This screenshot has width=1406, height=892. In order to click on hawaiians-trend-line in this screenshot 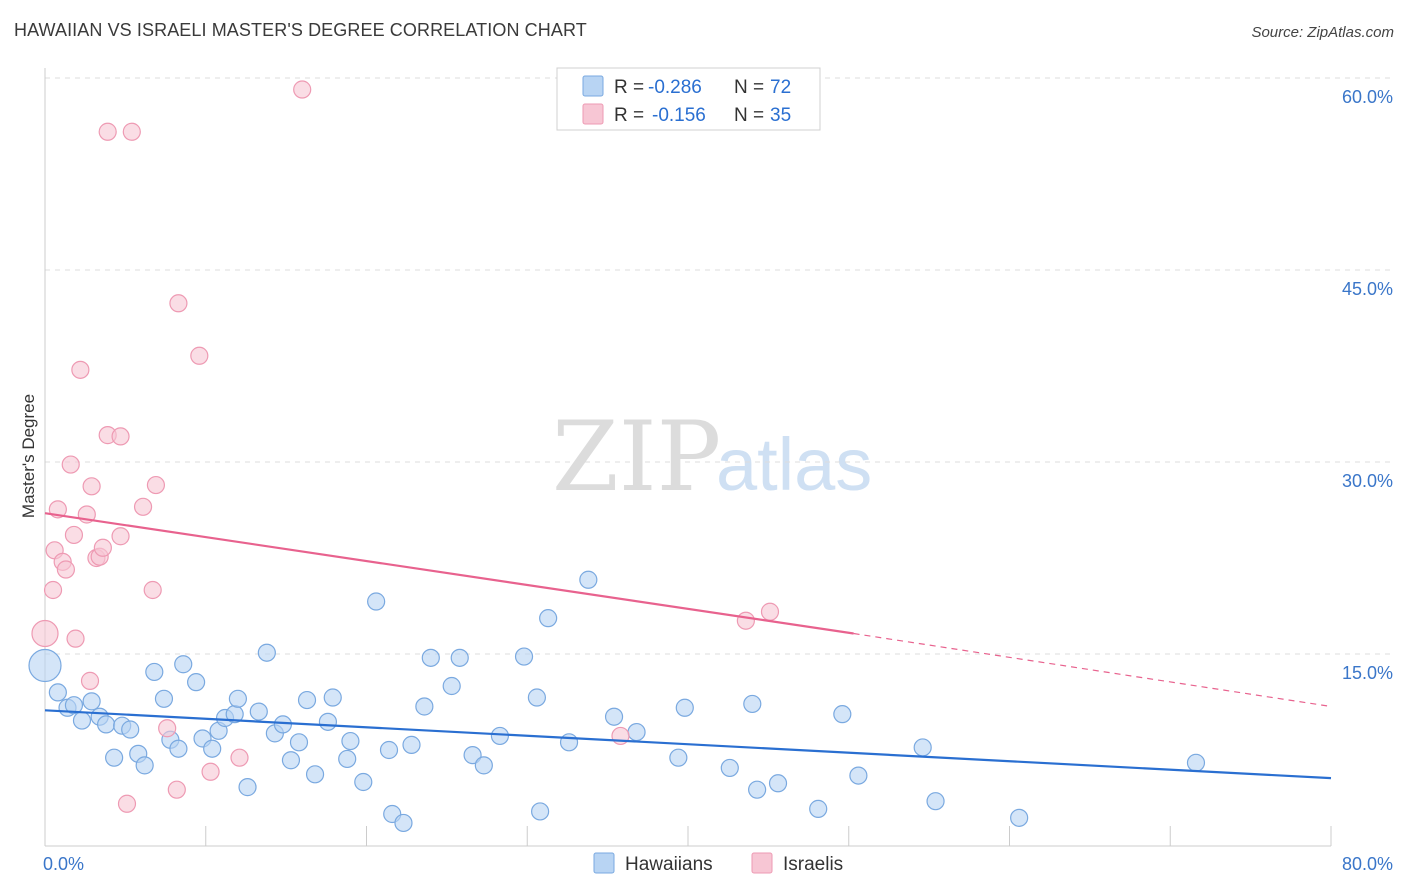, I will do `click(688, 744)`.